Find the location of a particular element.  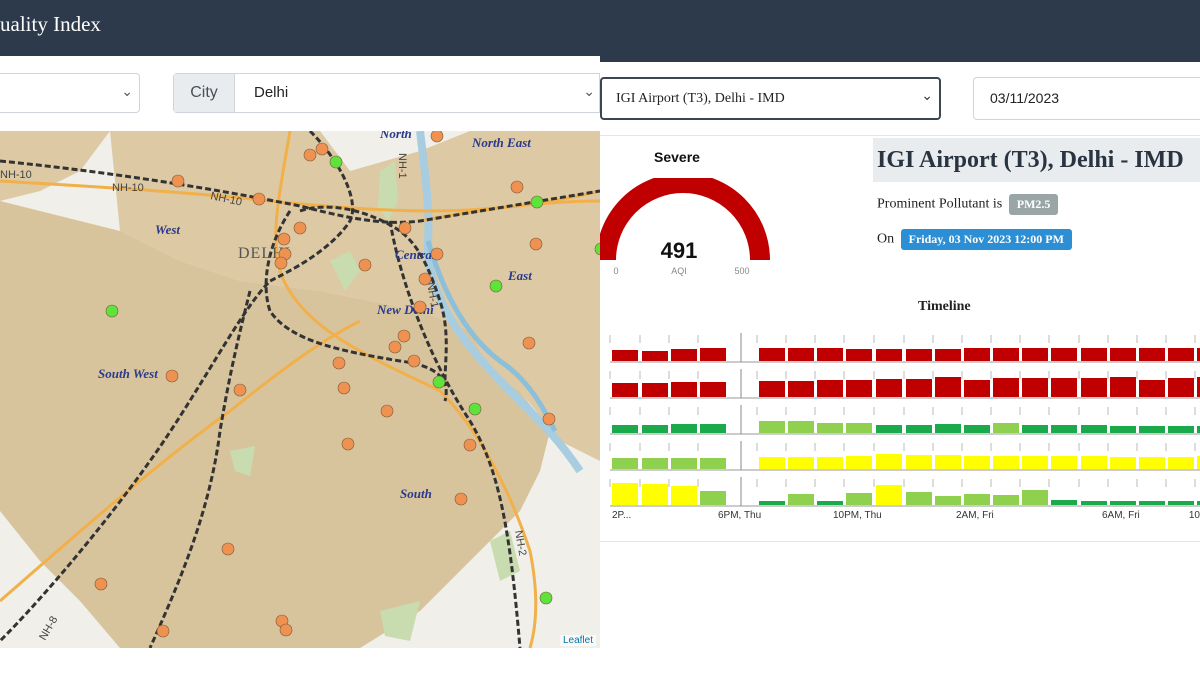

date-input: 03/11/2023 is located at coordinates (1086, 98).